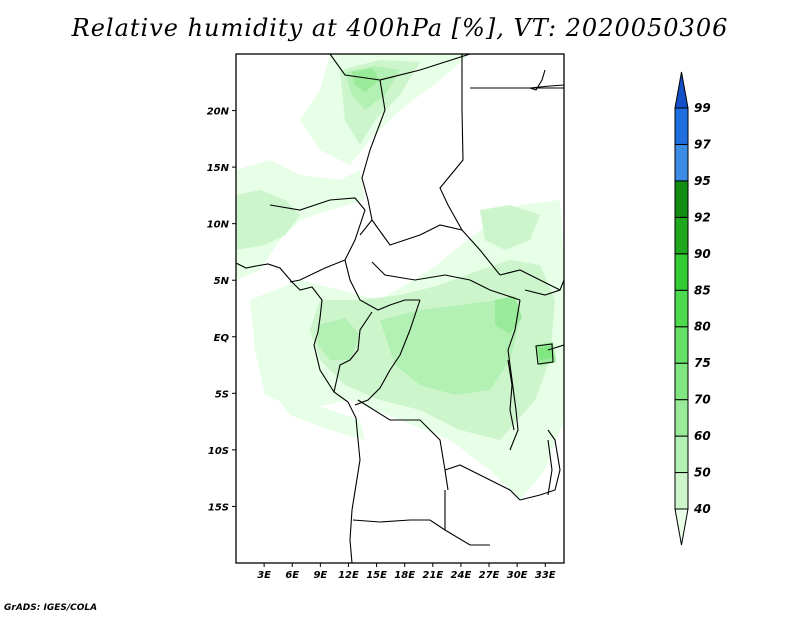 The image size is (800, 618). What do you see at coordinates (292, 575) in the screenshot?
I see `lon-tick-label: 6E` at bounding box center [292, 575].